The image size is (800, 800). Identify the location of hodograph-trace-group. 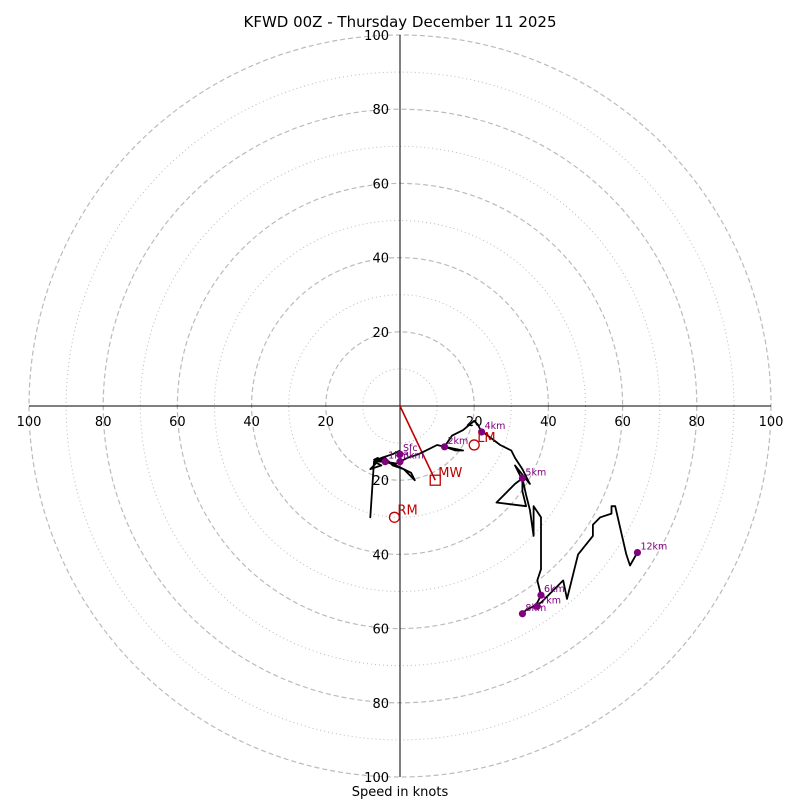
(504, 517).